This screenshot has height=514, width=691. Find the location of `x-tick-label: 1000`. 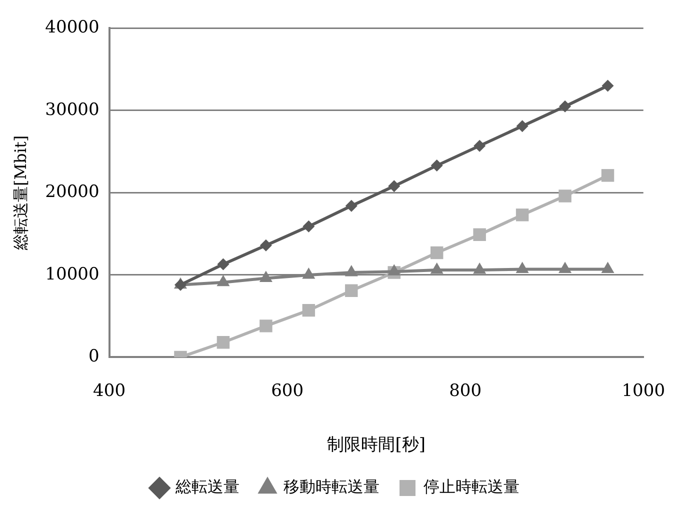

x-tick-label: 1000 is located at coordinates (643, 390).